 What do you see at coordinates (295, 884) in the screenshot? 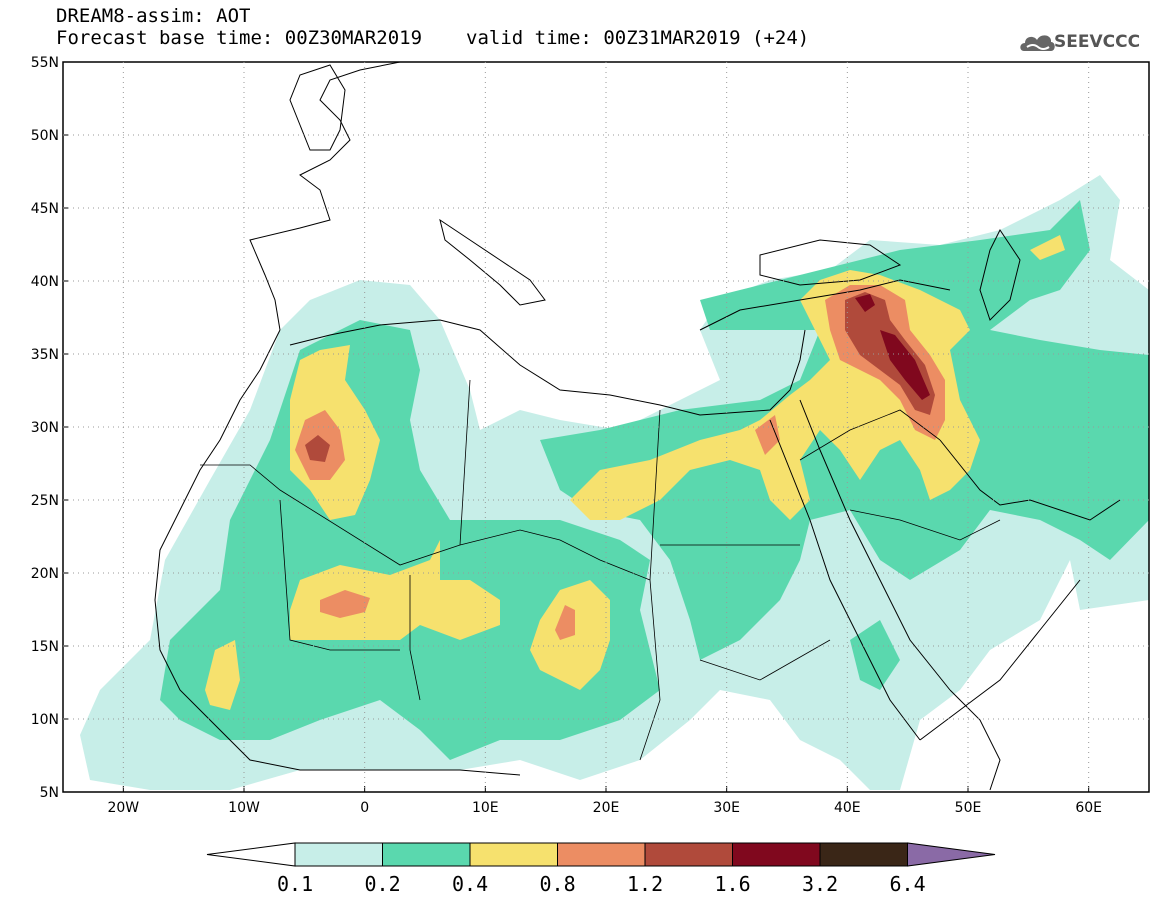
I see `colorbar-label: 0.1` at bounding box center [295, 884].